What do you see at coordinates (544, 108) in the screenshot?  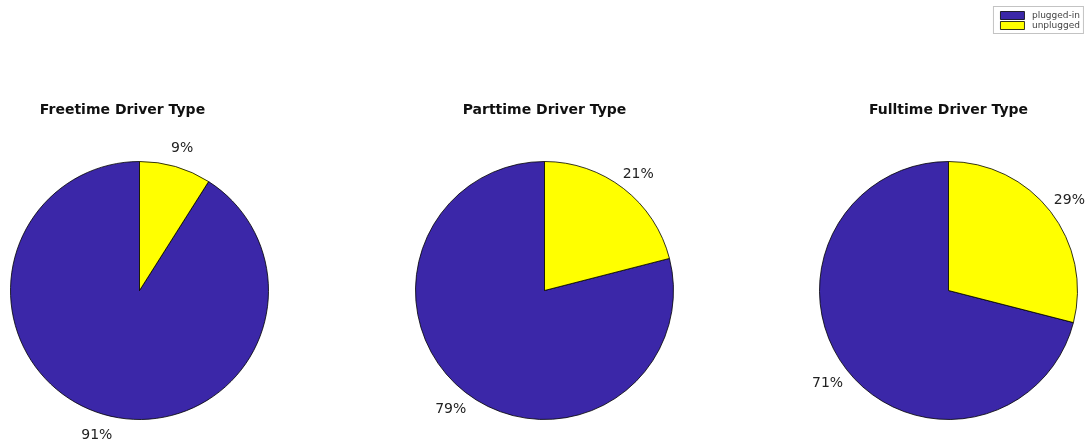 I see `chart-title: Parttime Driver Type` at bounding box center [544, 108].